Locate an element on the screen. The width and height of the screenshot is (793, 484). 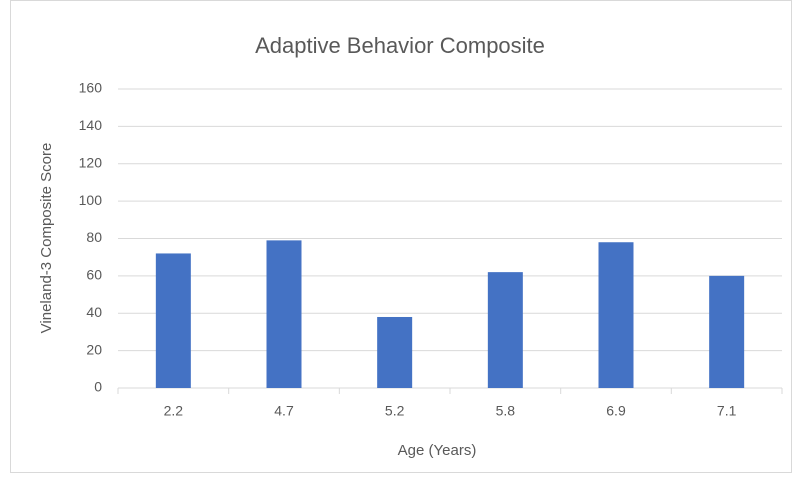
x-tick-label: 5.2 is located at coordinates (395, 411).